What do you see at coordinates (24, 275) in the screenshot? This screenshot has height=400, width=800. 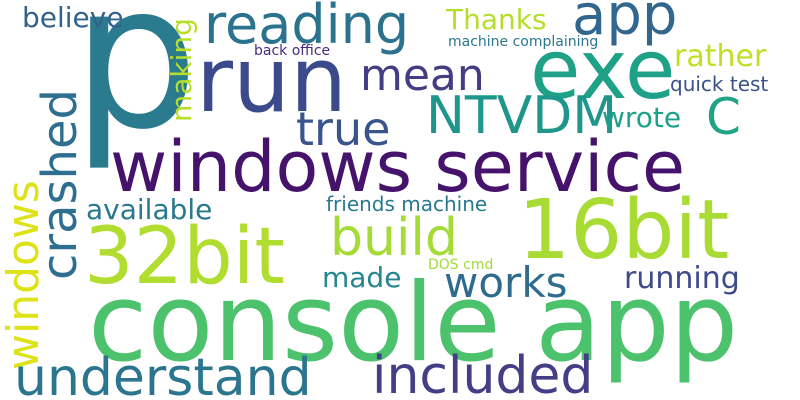 I see `word-windows: windows` at bounding box center [24, 275].